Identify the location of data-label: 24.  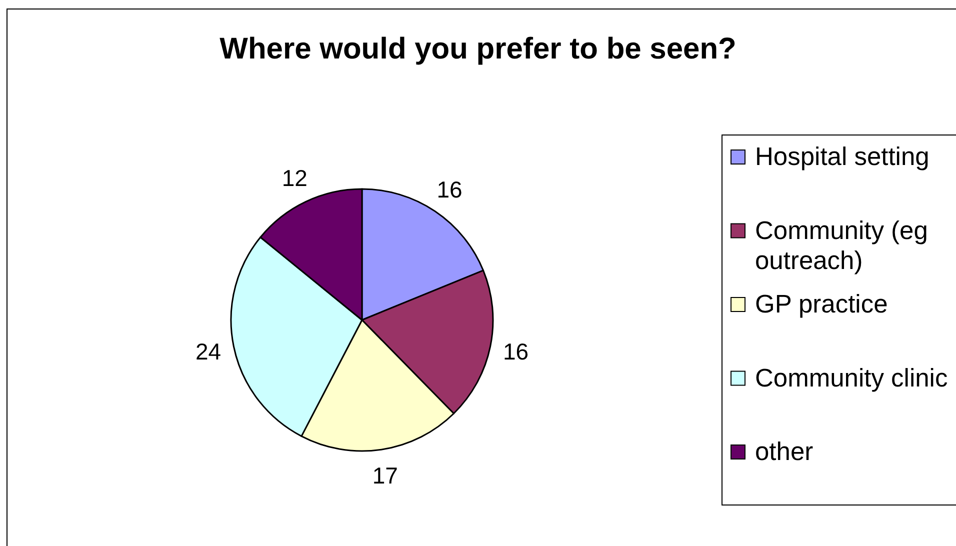
(208, 351).